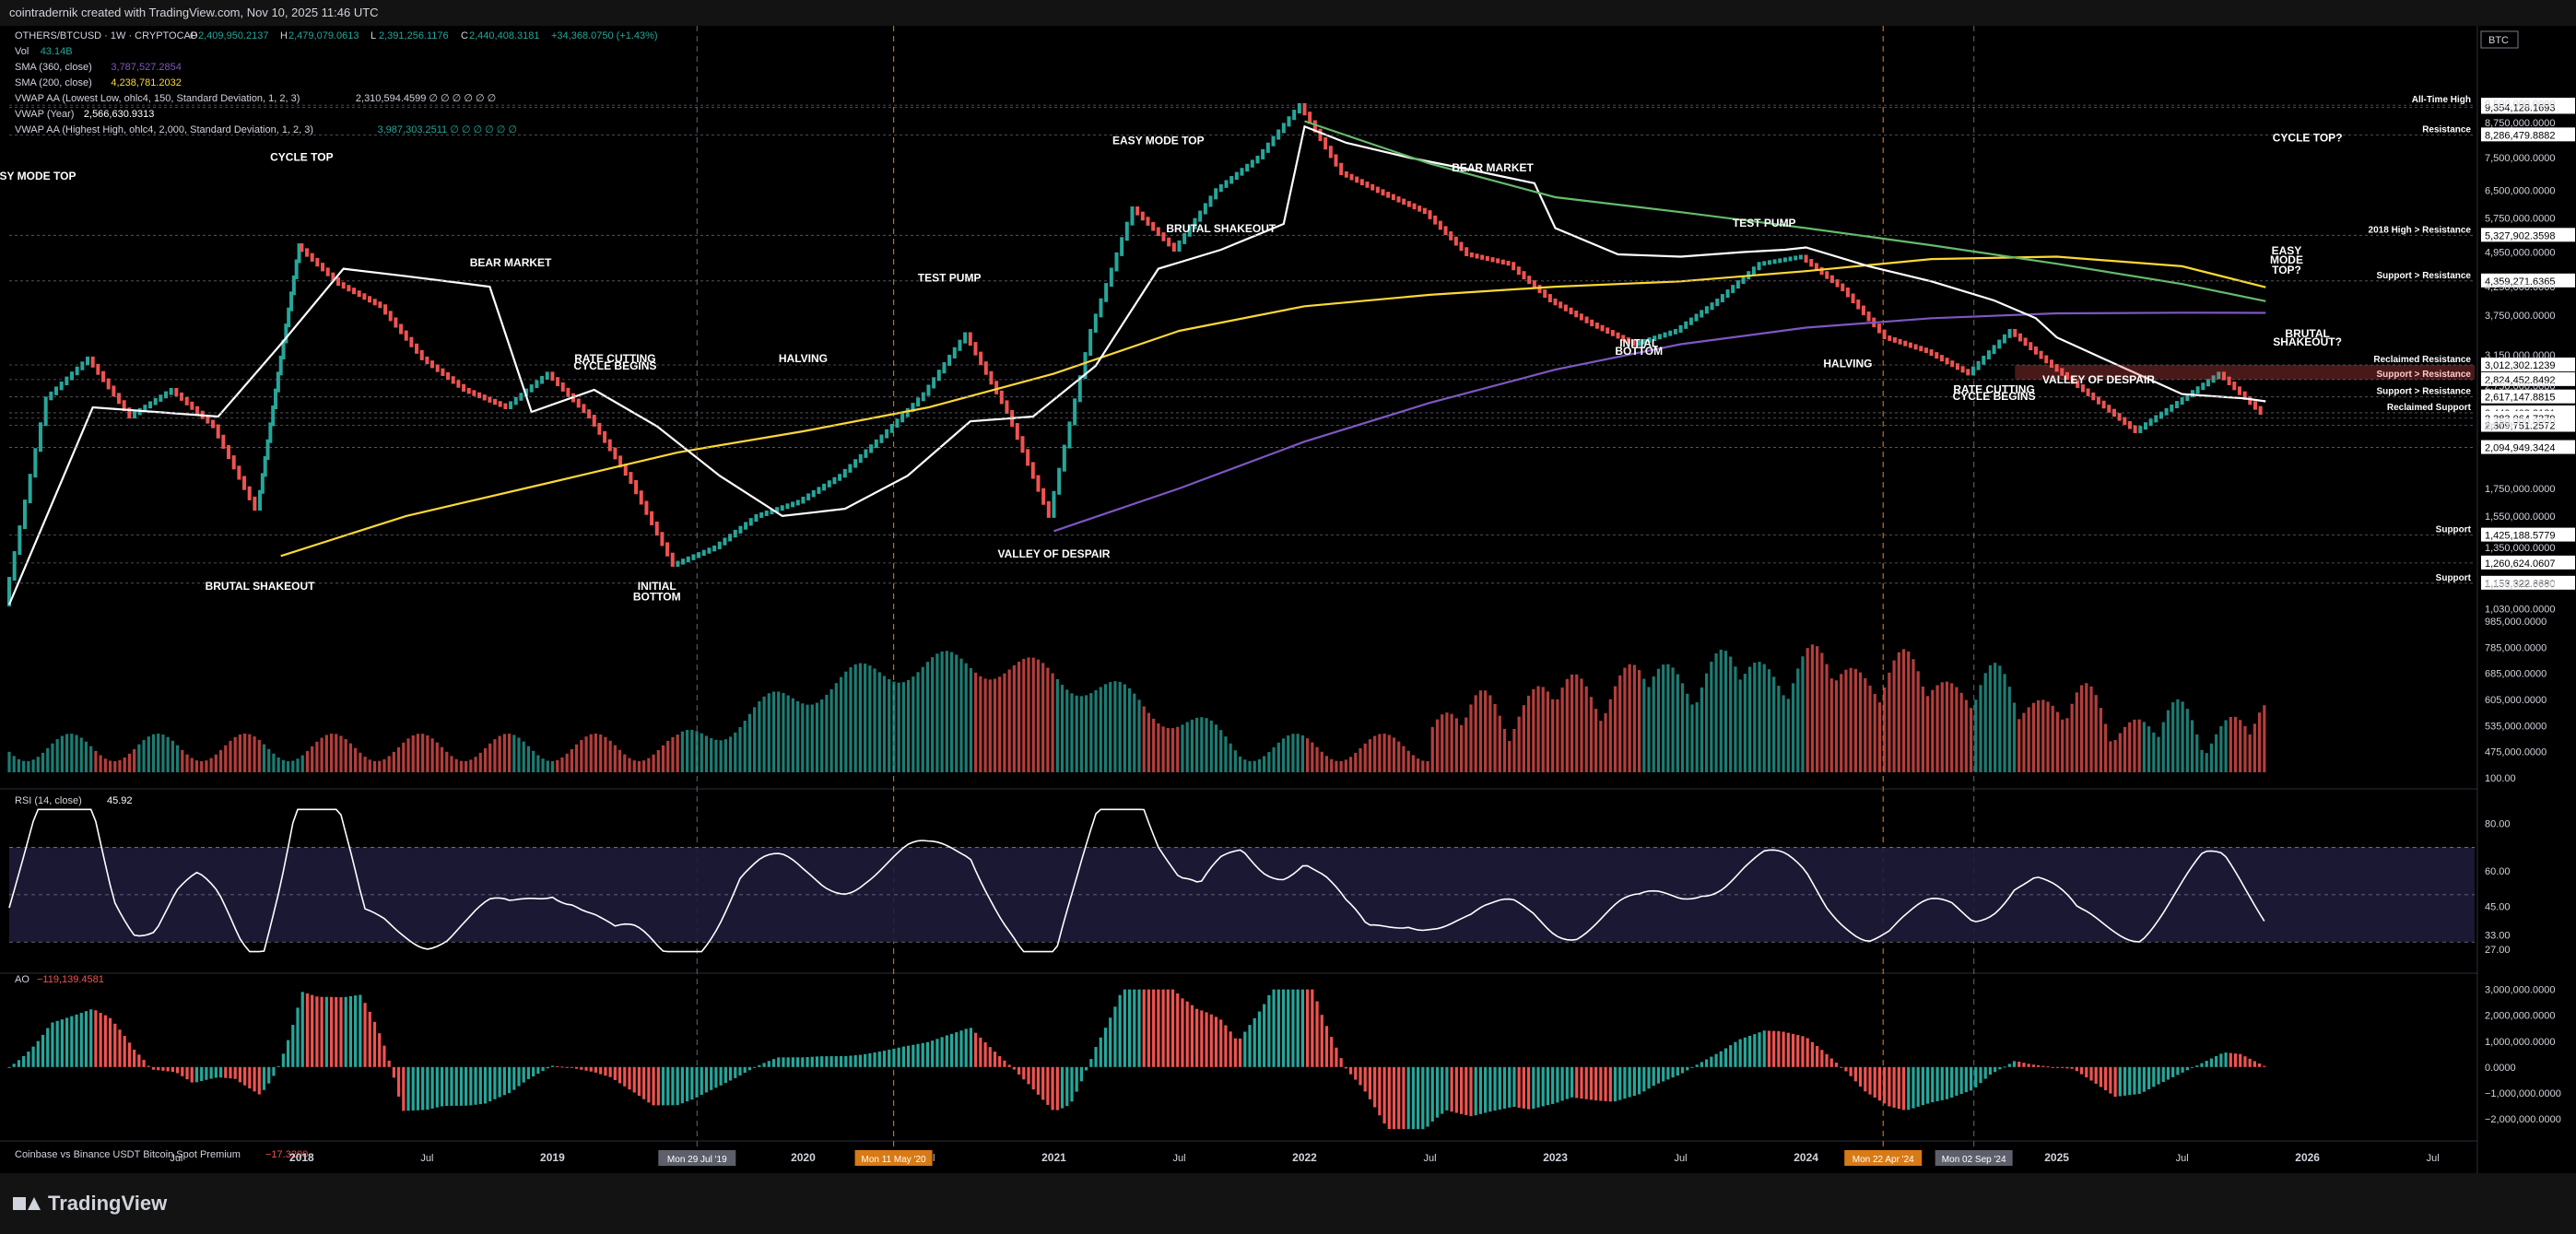 The height and width of the screenshot is (1234, 2576). Describe the element at coordinates (2528, 134) in the screenshot. I see `level-badge` at that location.